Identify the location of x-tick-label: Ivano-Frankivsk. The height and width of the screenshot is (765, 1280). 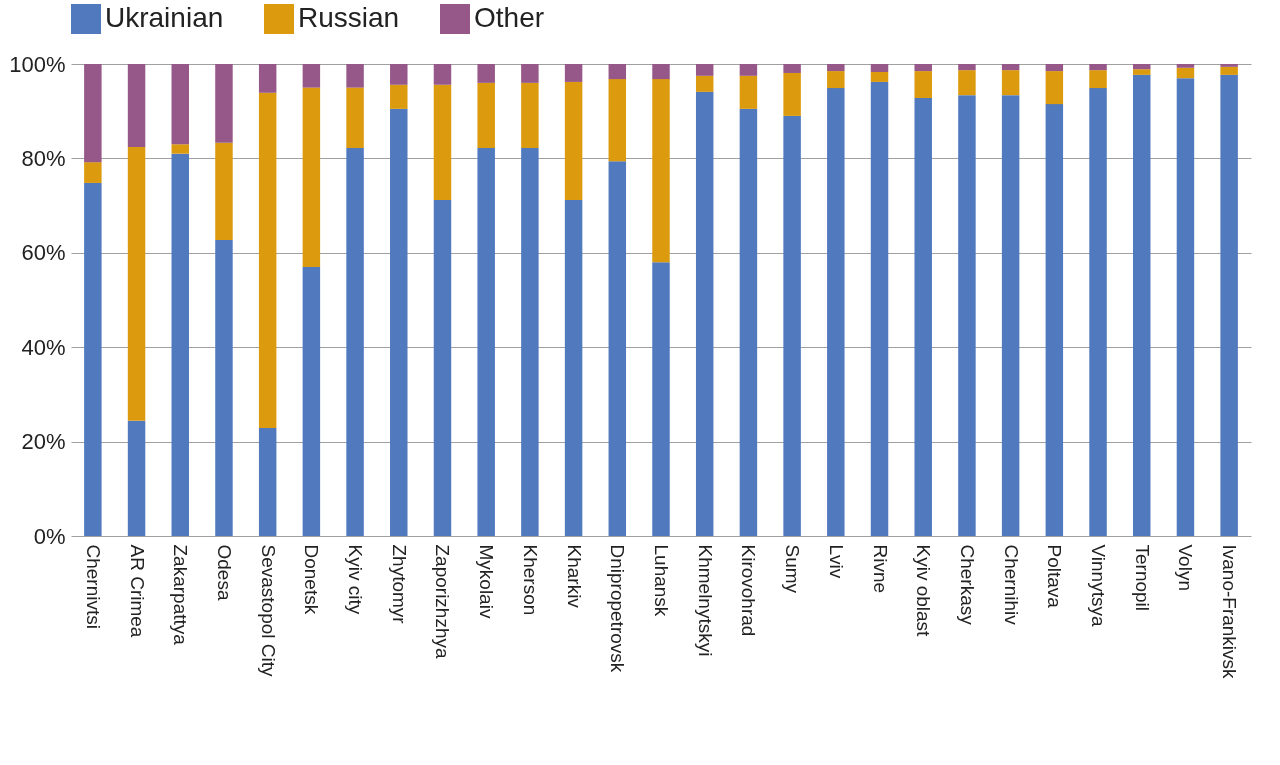
(1230, 612).